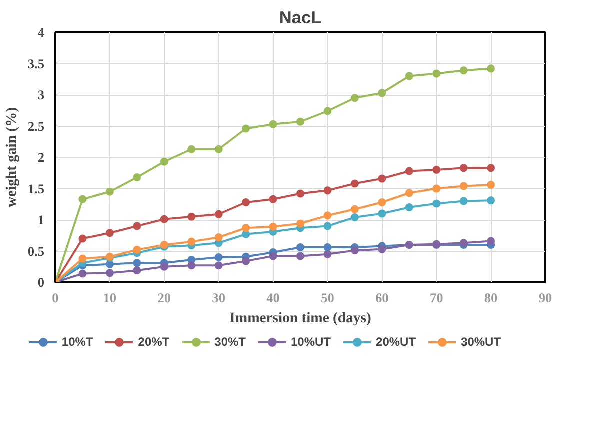  Describe the element at coordinates (491, 298) in the screenshot. I see `x-tick-label: 80` at that location.